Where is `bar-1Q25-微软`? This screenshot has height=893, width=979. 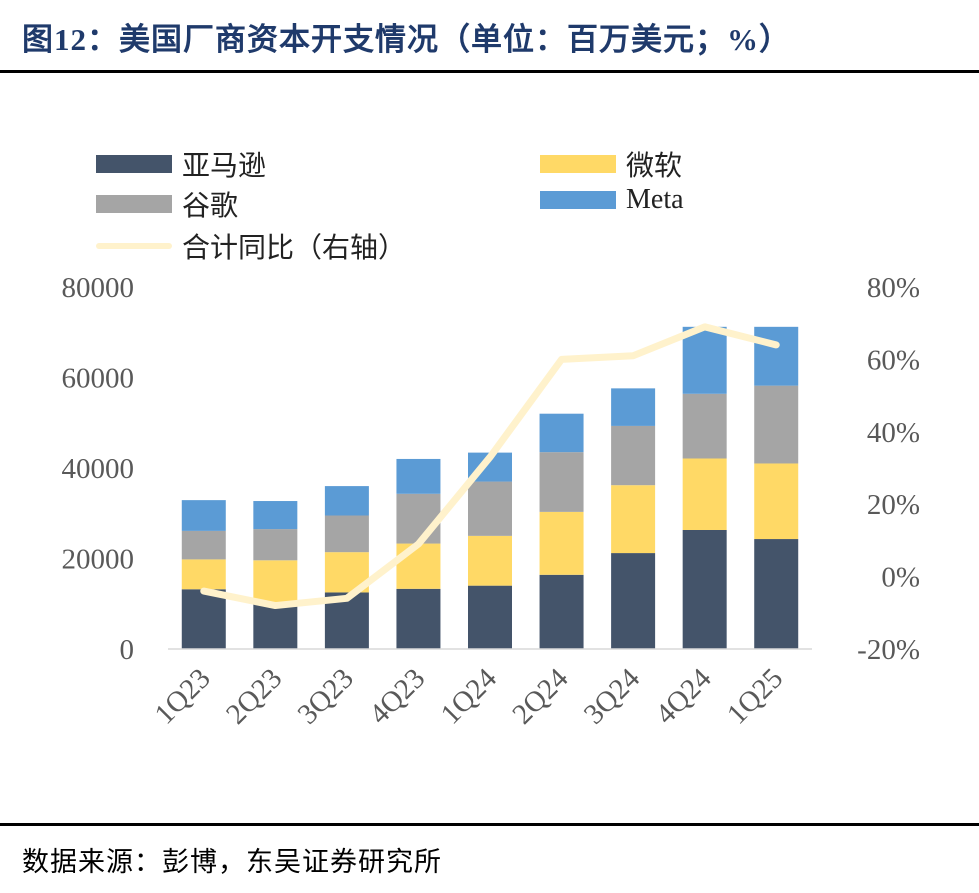
bar-1Q25-微软 is located at coordinates (776, 501).